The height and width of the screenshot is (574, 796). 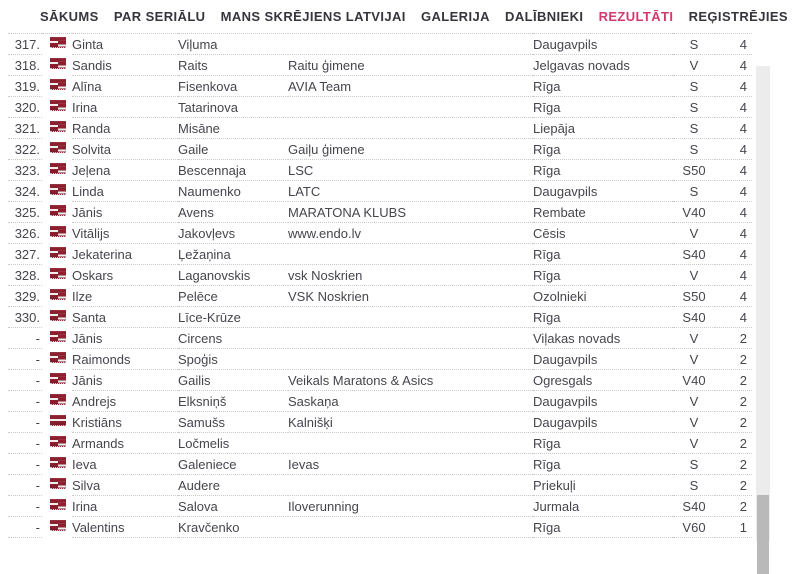 I want to click on place-cell: 321., so click(x=25, y=128).